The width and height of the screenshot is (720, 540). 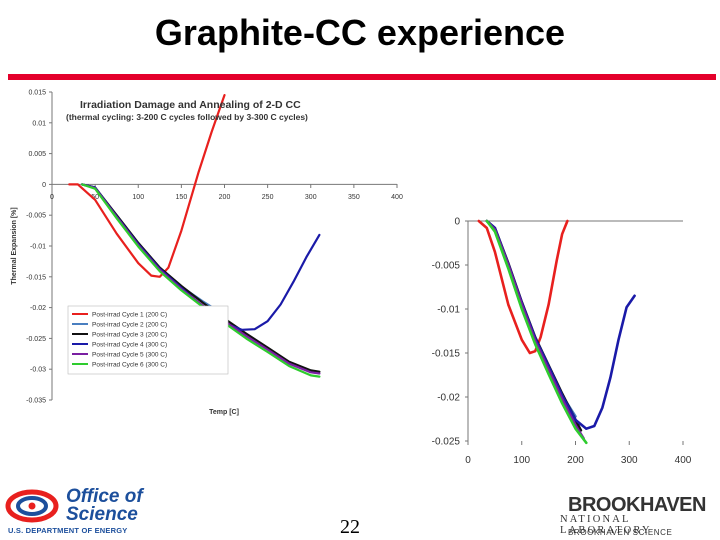 I want to click on left-chart-x-tick-label: 400, so click(x=397, y=197).